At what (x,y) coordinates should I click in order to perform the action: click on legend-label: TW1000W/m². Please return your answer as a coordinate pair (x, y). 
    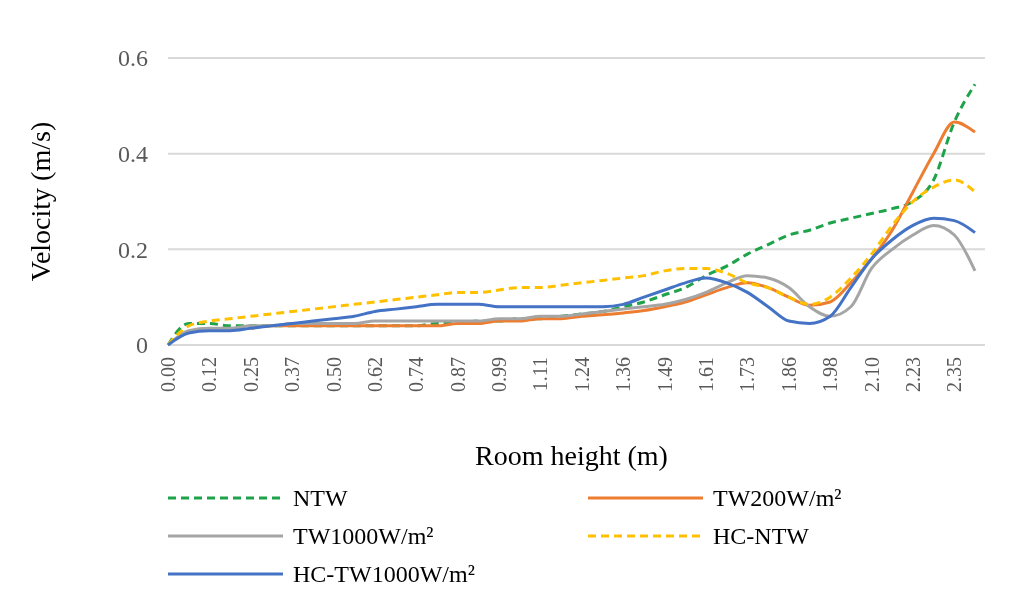
    Looking at the image, I should click on (363, 536).